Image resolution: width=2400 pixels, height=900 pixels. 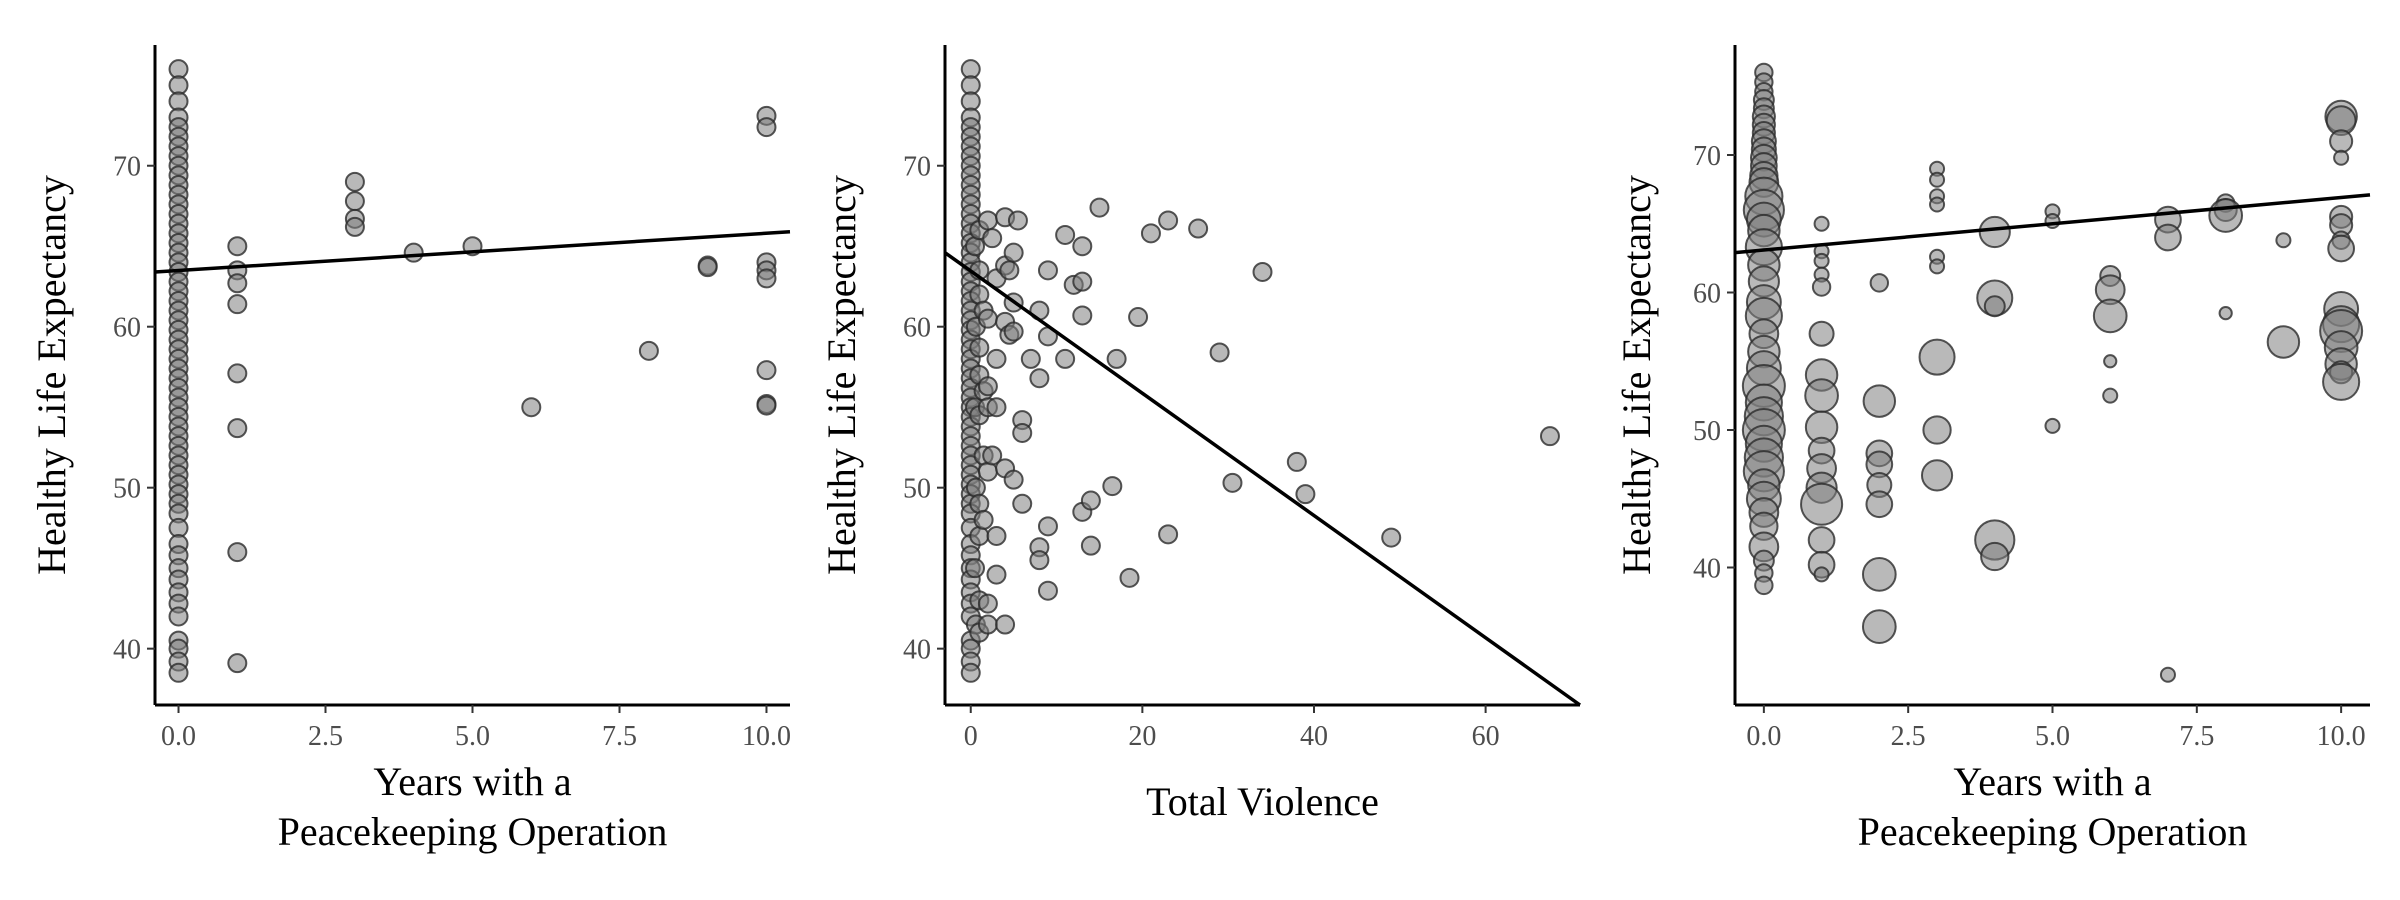 I want to click on x-axis-title: Years with a, so click(x=472, y=781).